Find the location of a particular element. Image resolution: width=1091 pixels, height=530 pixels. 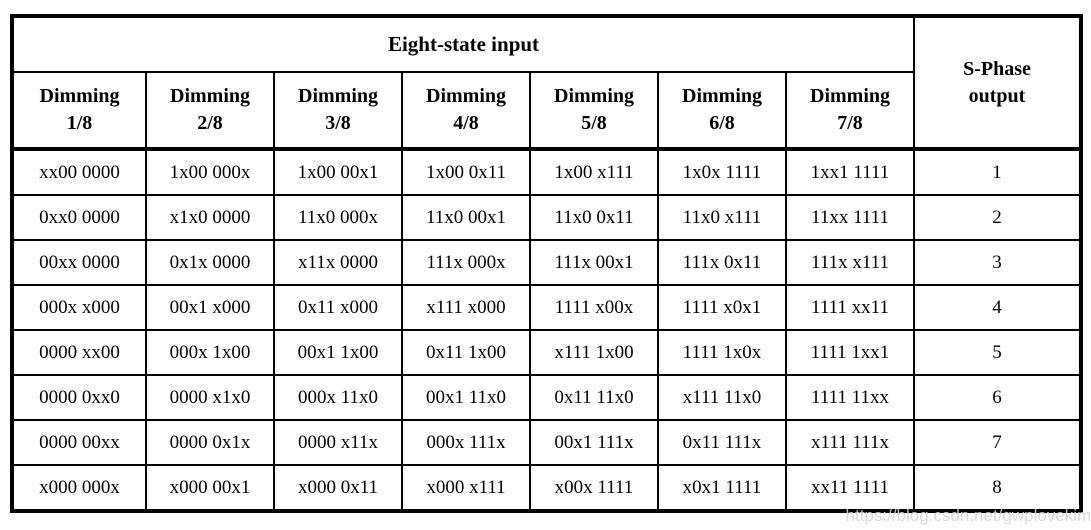

input-state-cell: 1xx1 1111 is located at coordinates (850, 172).